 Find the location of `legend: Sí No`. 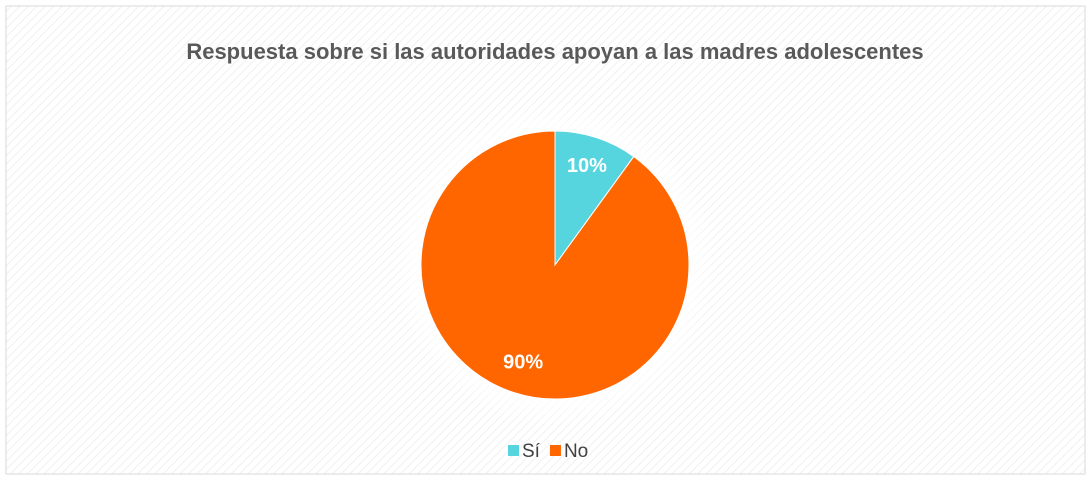

legend: Sí No is located at coordinates (548, 451).